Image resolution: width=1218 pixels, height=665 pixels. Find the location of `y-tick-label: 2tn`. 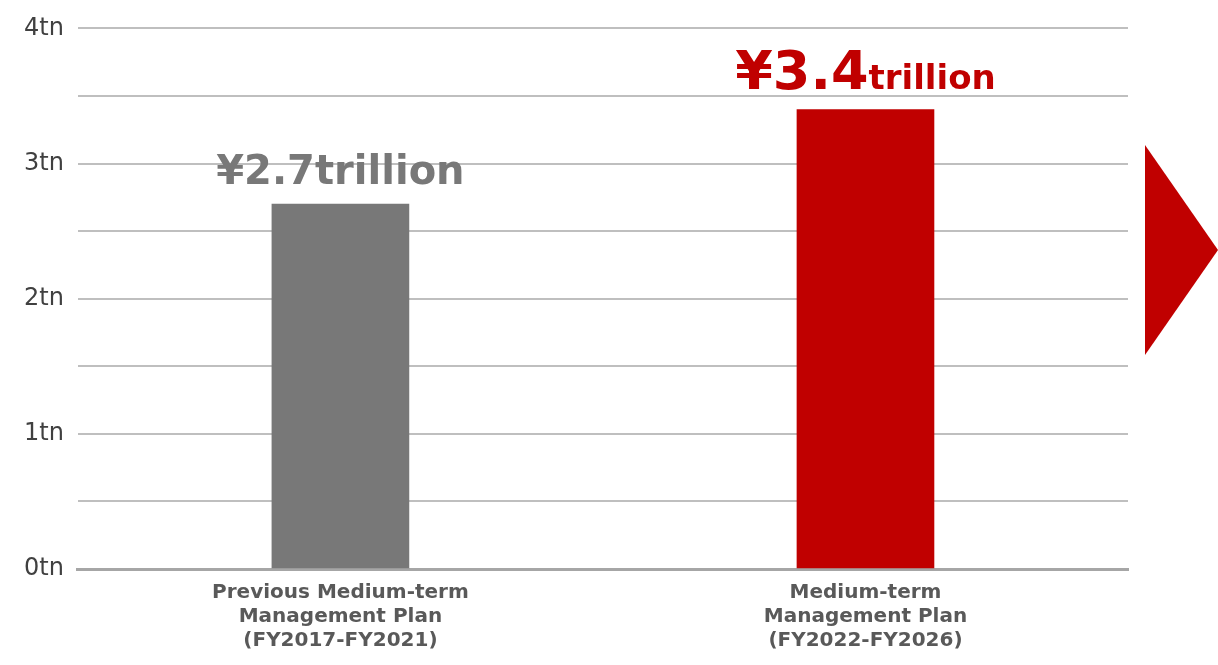

y-tick-label: 2tn is located at coordinates (44, 296).